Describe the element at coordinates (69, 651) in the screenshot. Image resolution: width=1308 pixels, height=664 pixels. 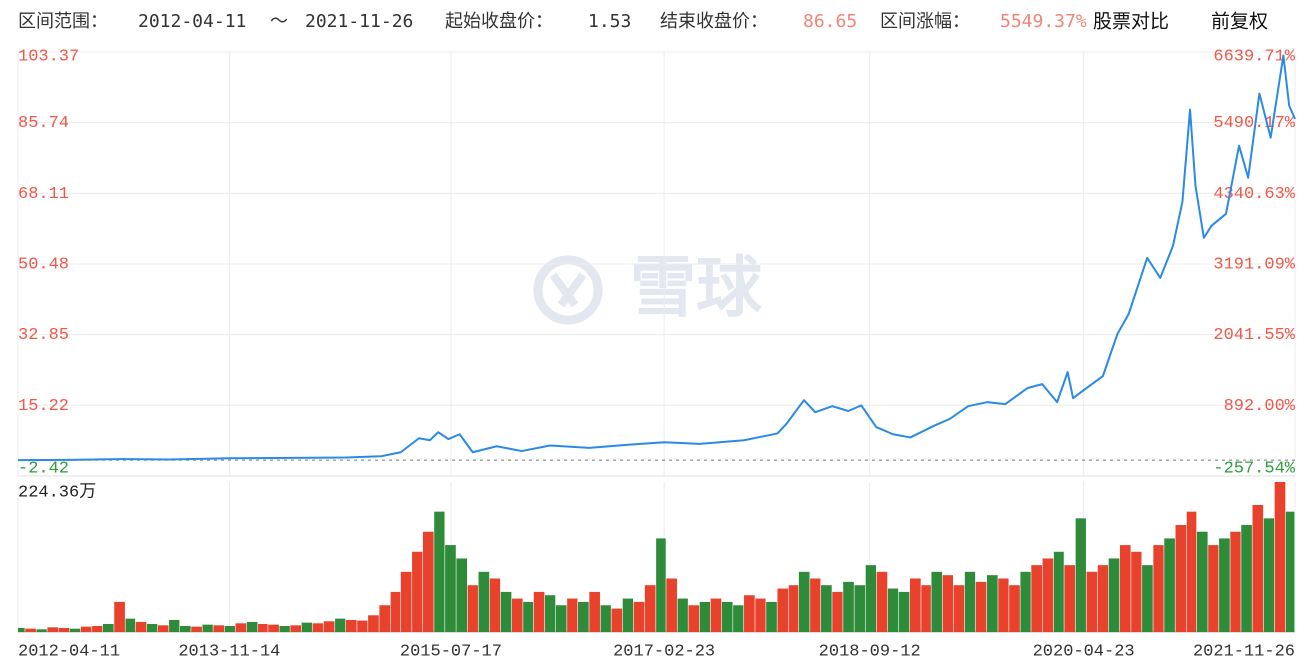
I see `x-tick-label: 2012-04-11` at that location.